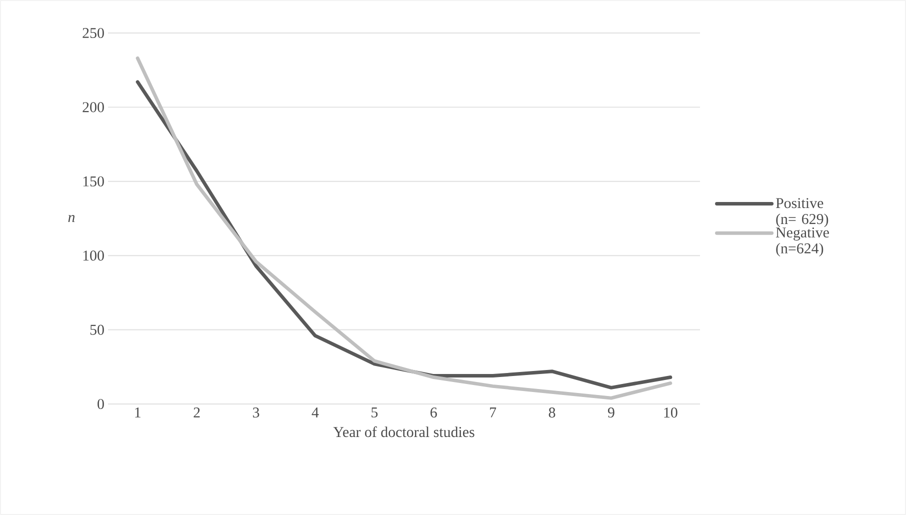 The width and height of the screenshot is (906, 515). I want to click on legend-label: Negative (n=624), so click(802, 241).